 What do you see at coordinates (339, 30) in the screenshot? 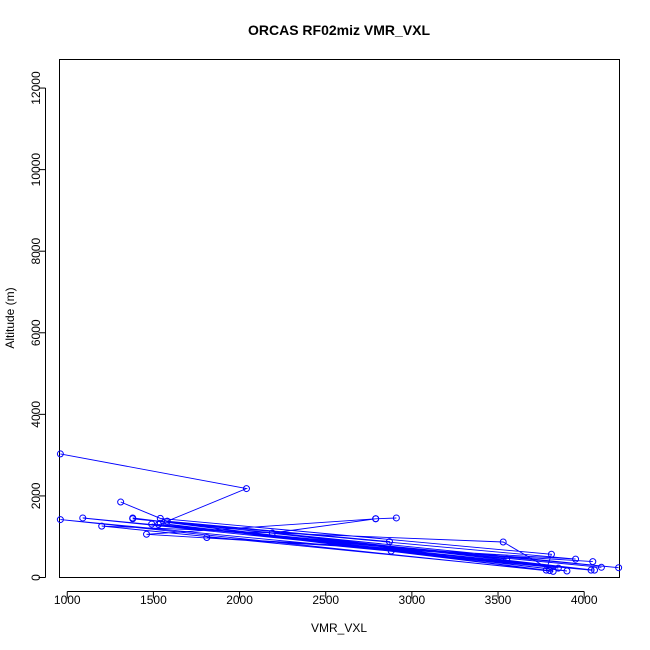
I see `chart-title: ORCAS RF02miz VMR_VXL` at bounding box center [339, 30].